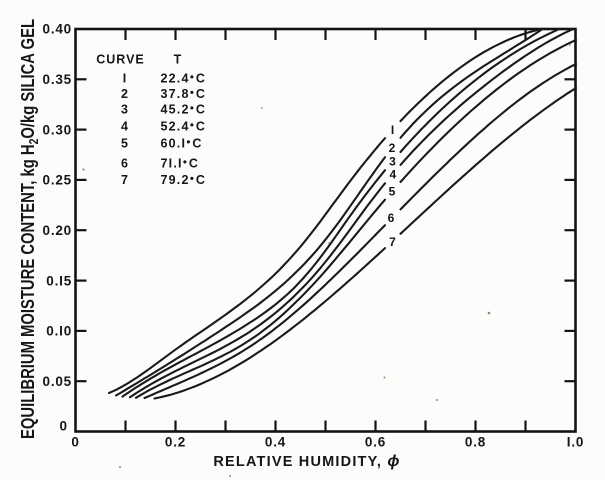  I want to click on svg-text: 0.6, so click(375, 442).